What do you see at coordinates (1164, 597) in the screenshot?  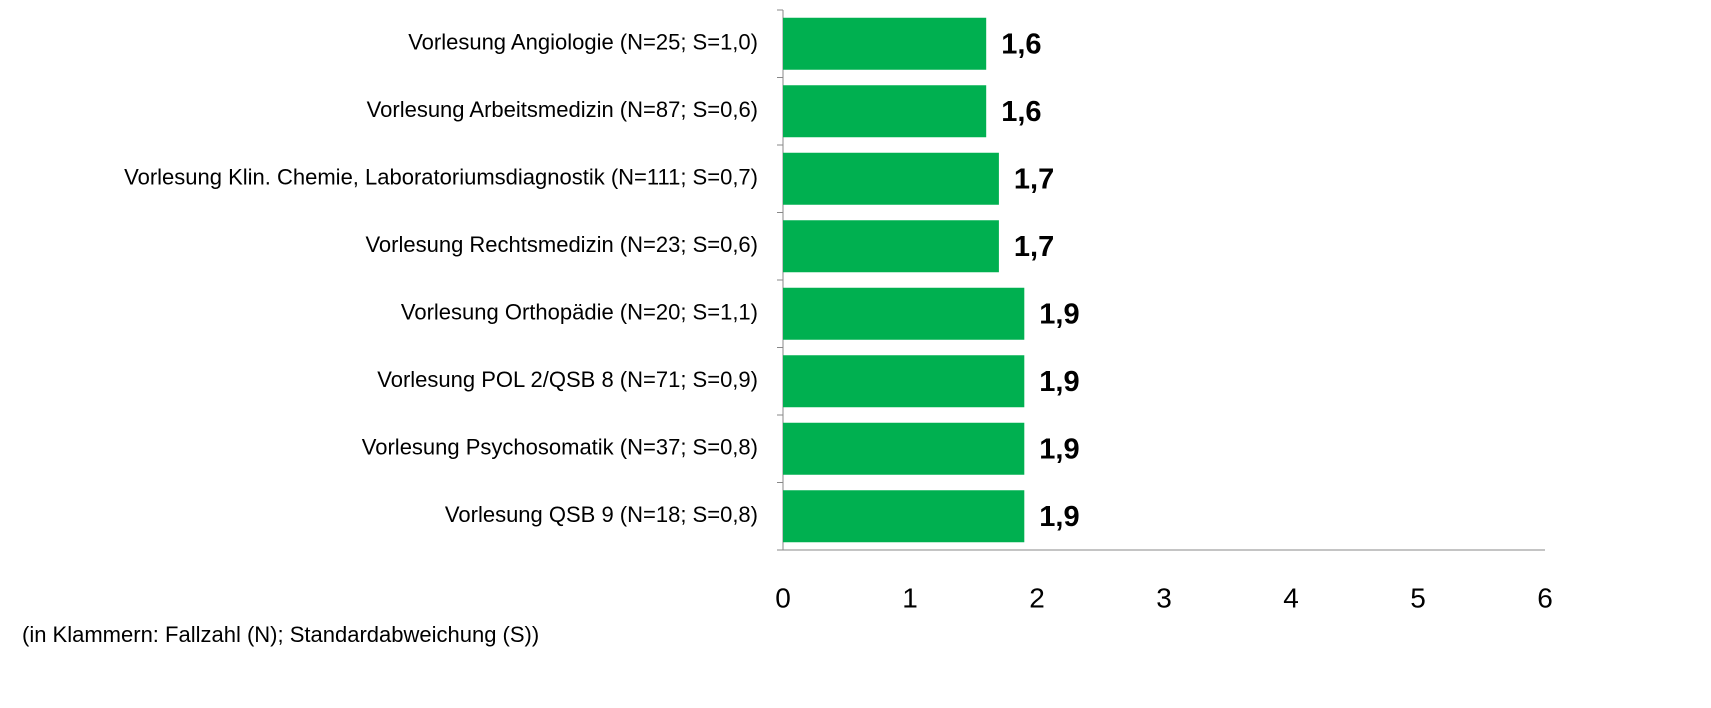 I see `x-tick-label: 3` at bounding box center [1164, 597].